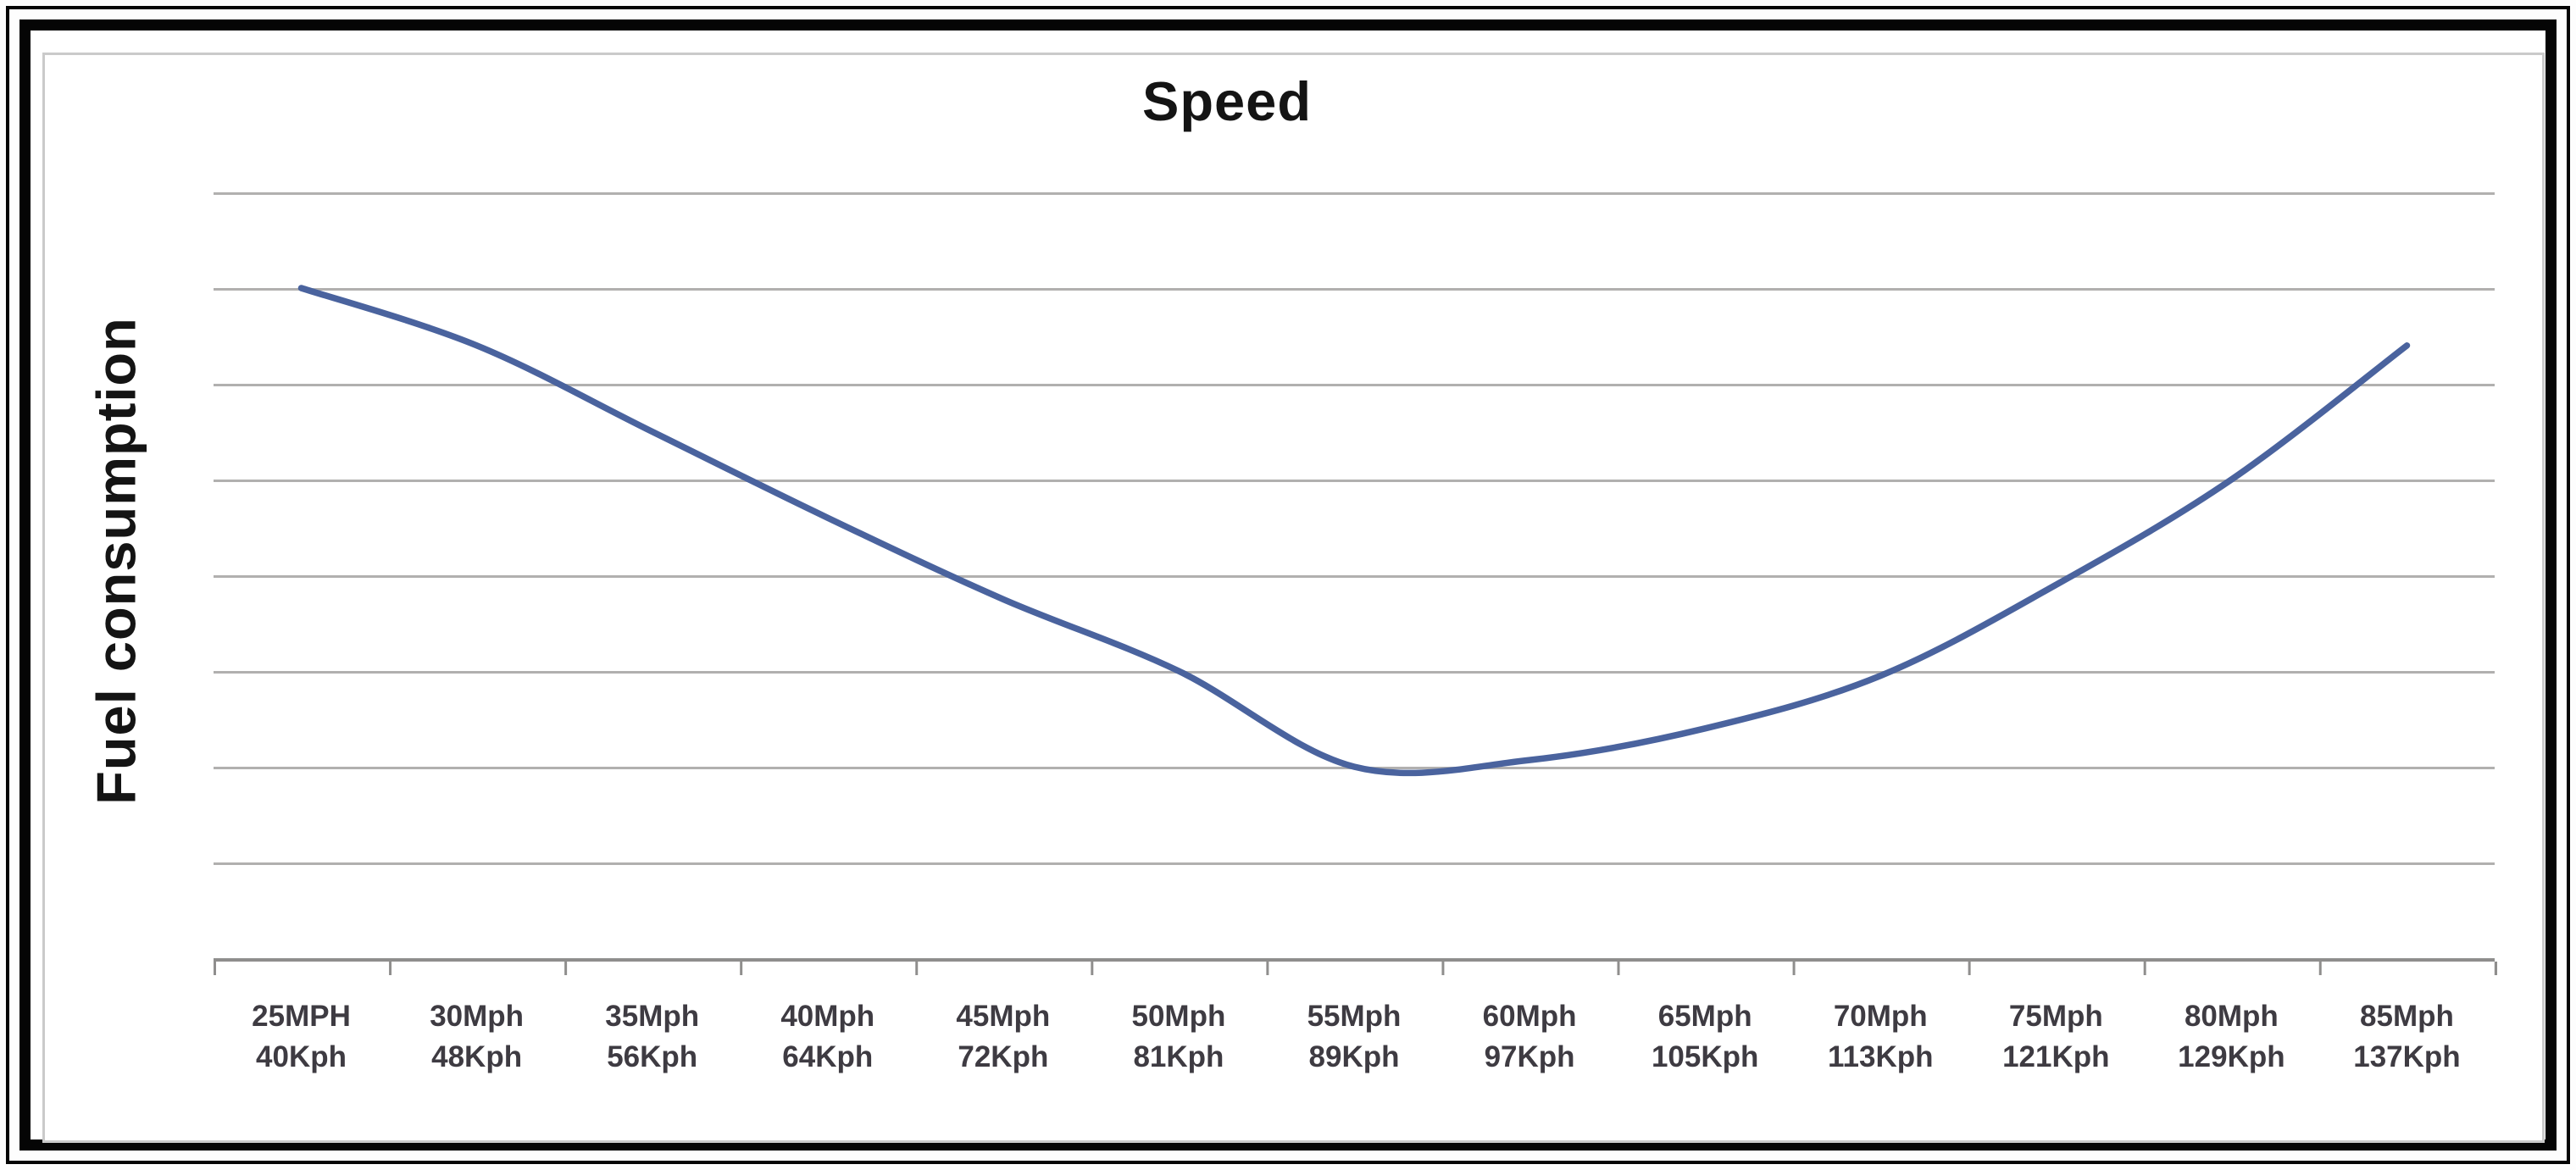  Describe the element at coordinates (1705, 1057) in the screenshot. I see `x-label-kph: 105Kph` at that location.